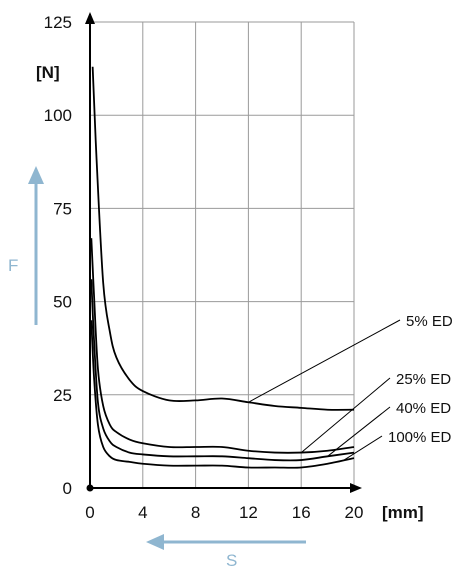  I want to click on y-variable-label: F, so click(13, 265).